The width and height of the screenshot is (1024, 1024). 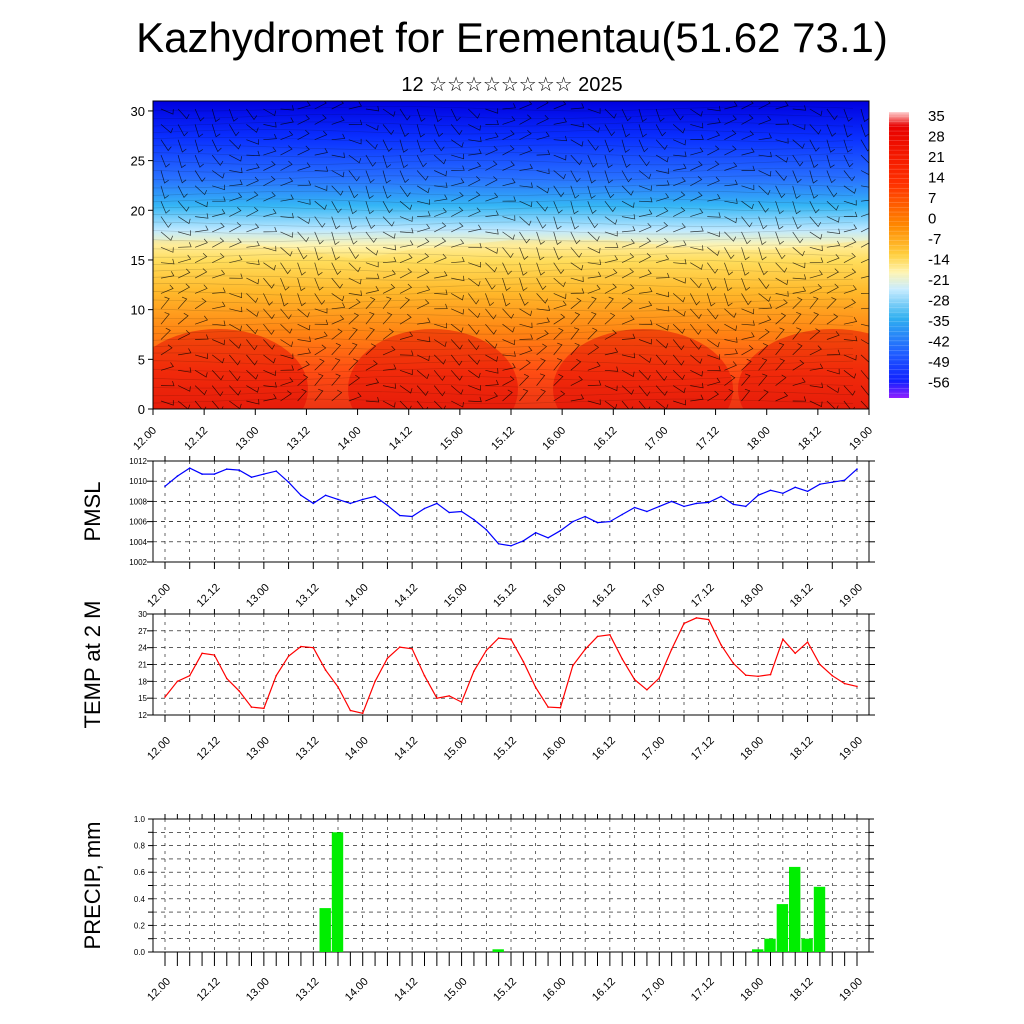 I want to click on y-tick-label: 0.8, so click(x=140, y=846).